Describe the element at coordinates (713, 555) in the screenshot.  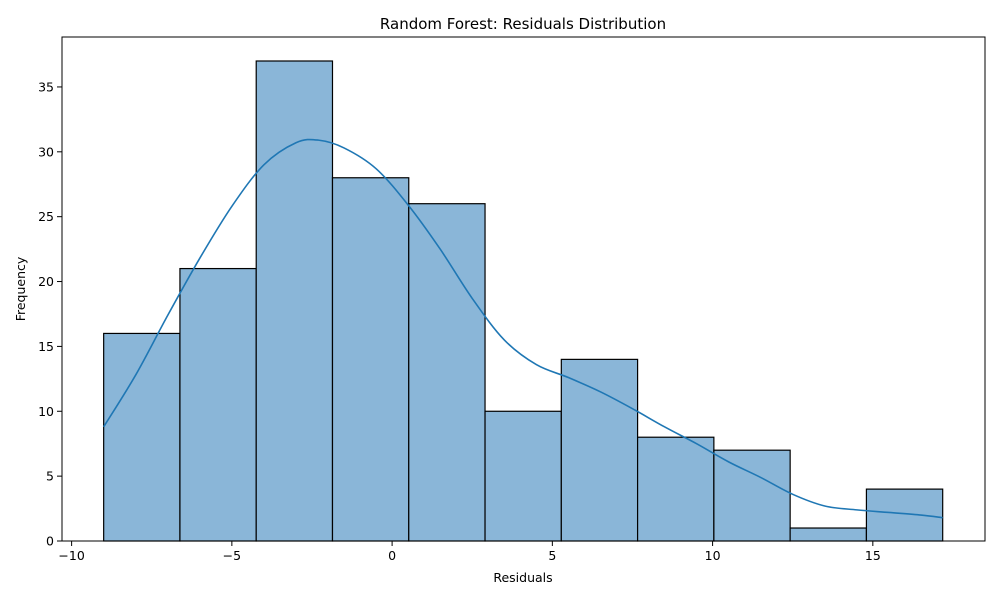
I see `x-tick-label: 10` at that location.